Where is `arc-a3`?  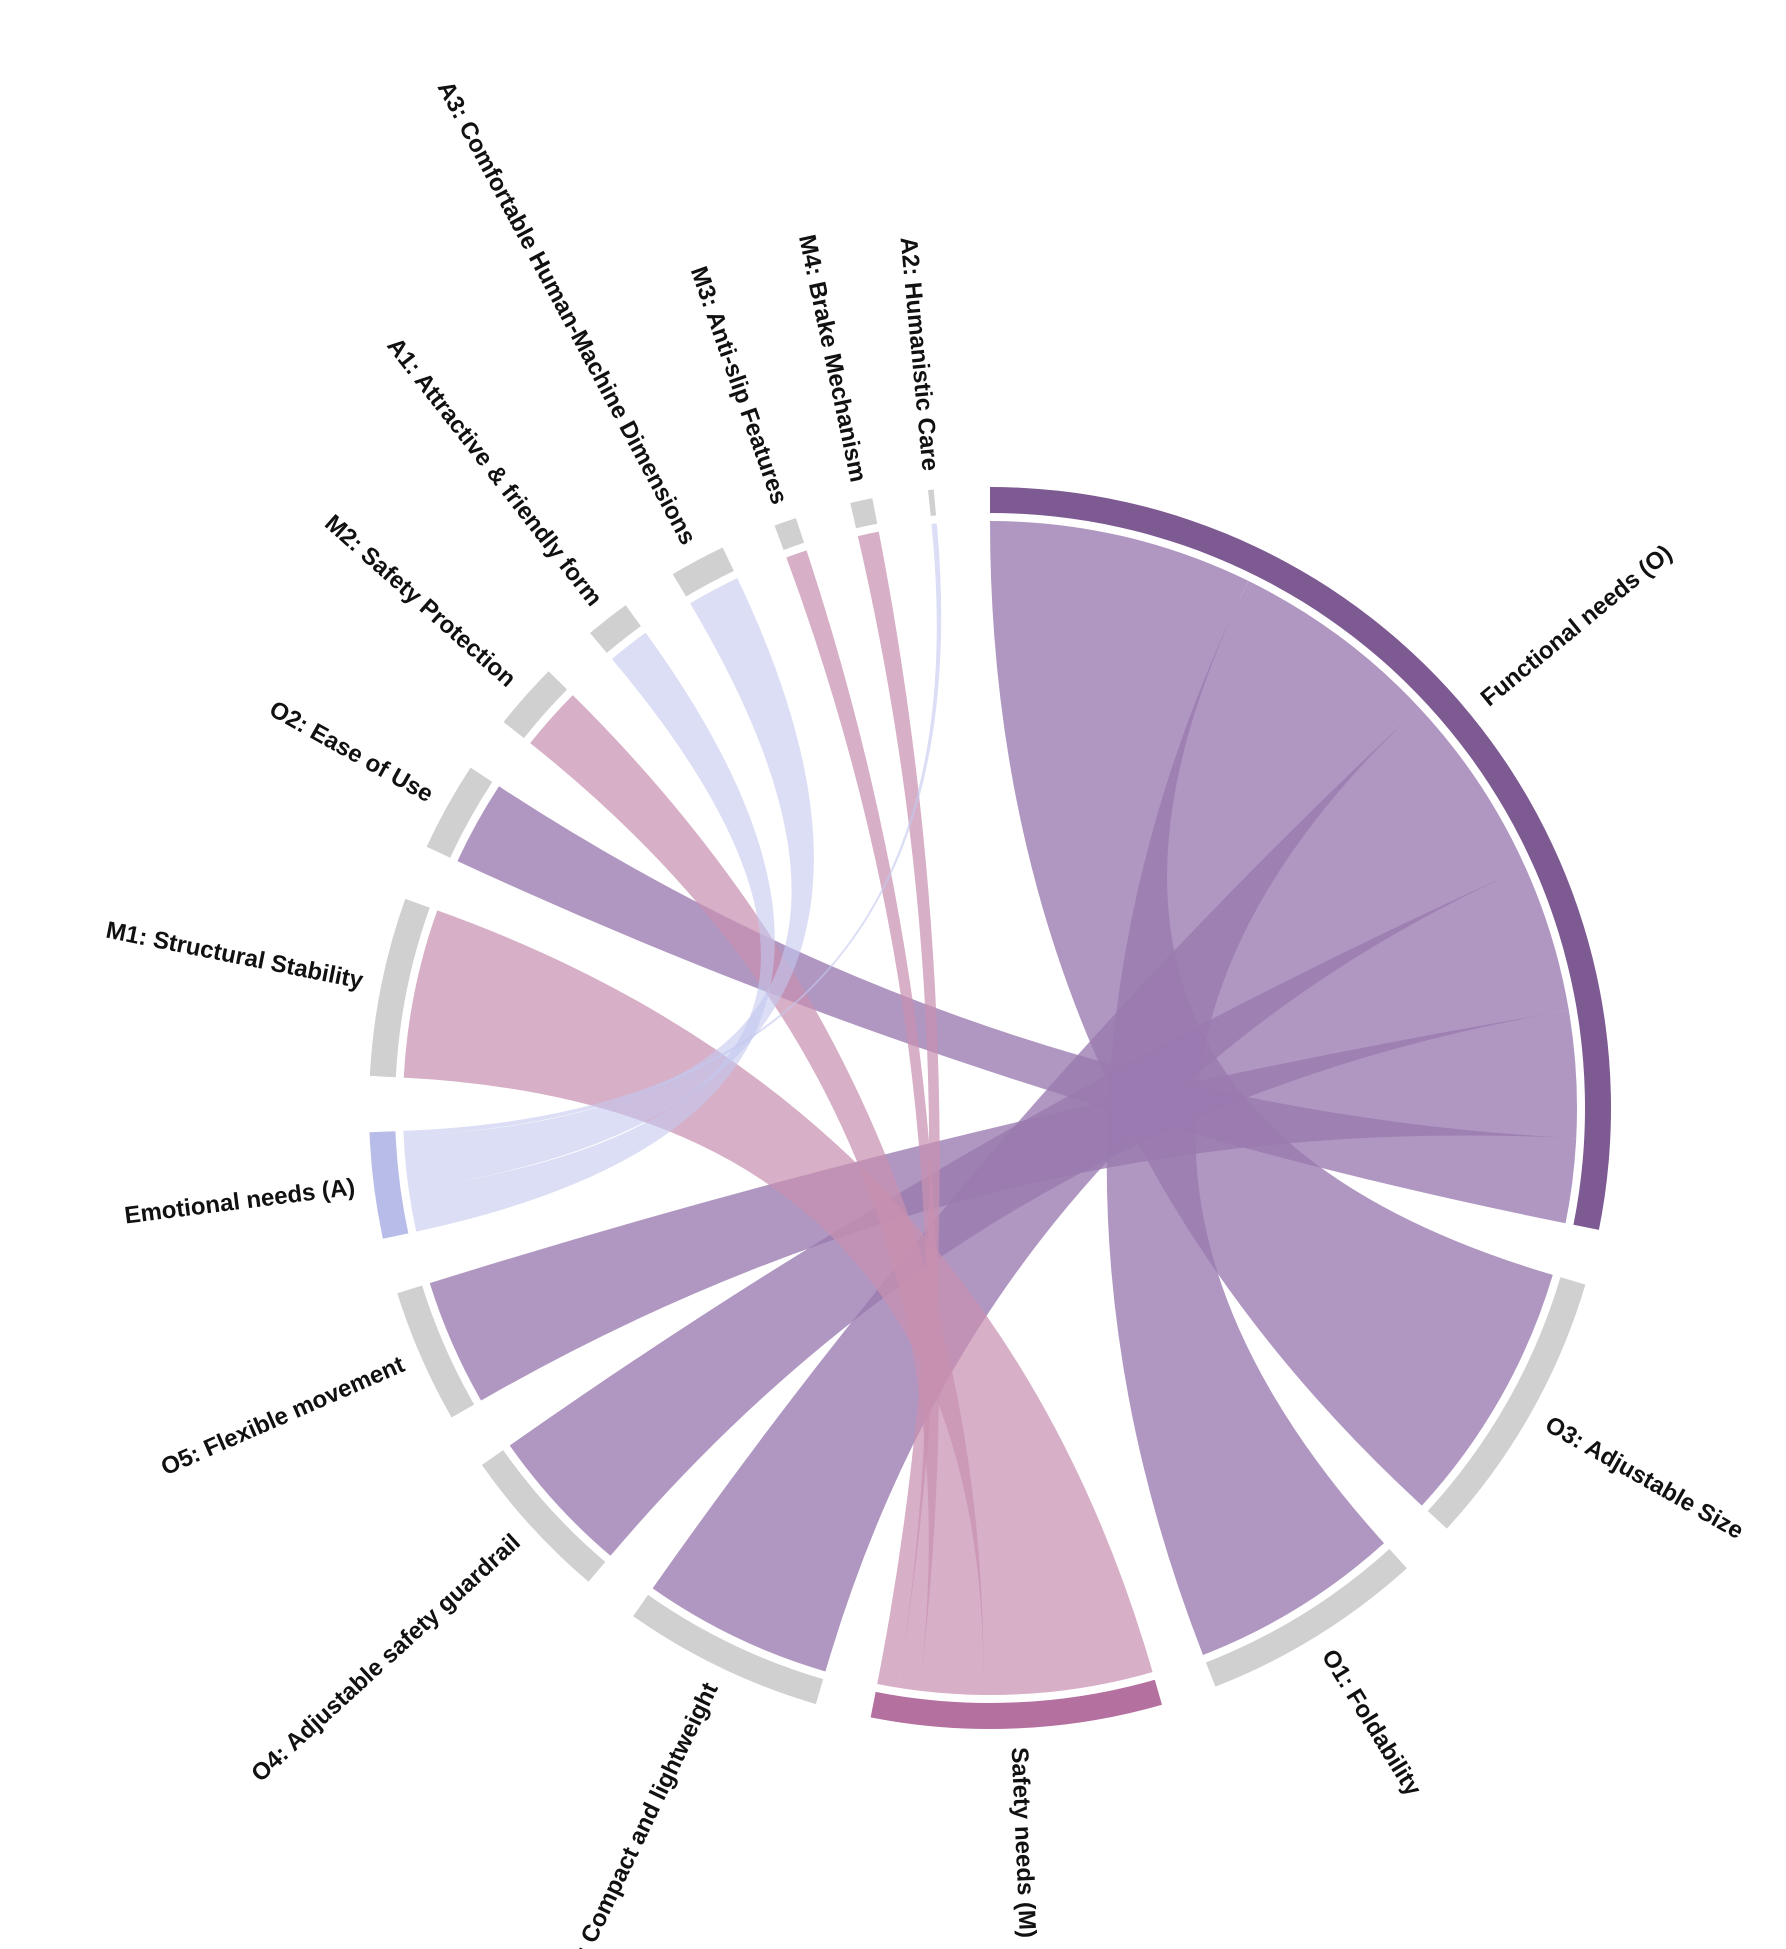 arc-a3 is located at coordinates (703, 572).